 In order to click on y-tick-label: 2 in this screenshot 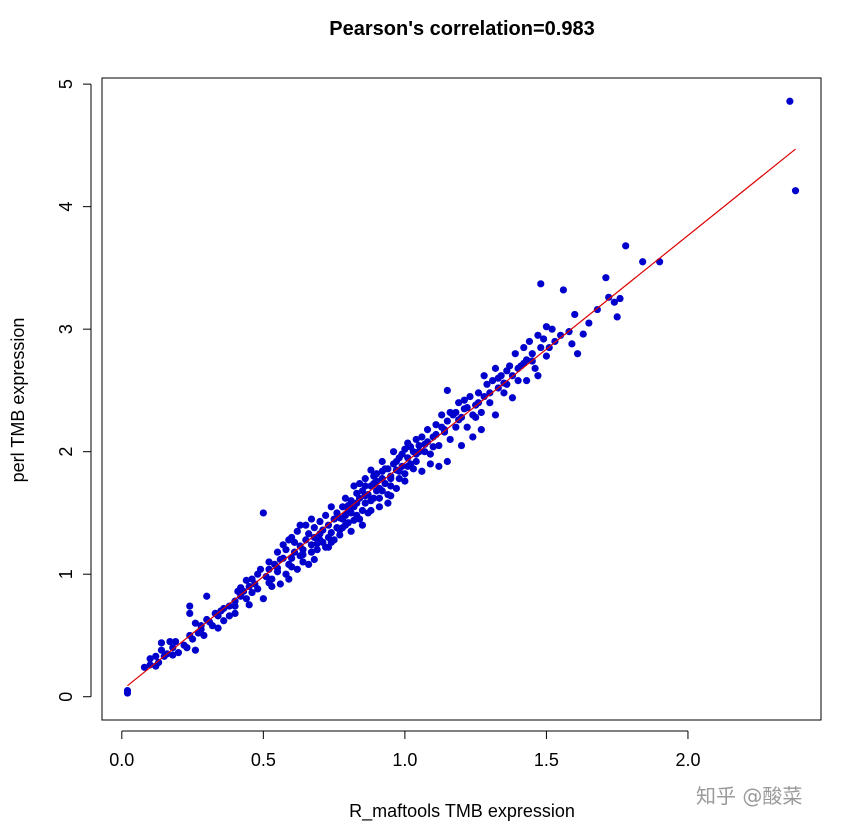, I will do `click(66, 452)`.